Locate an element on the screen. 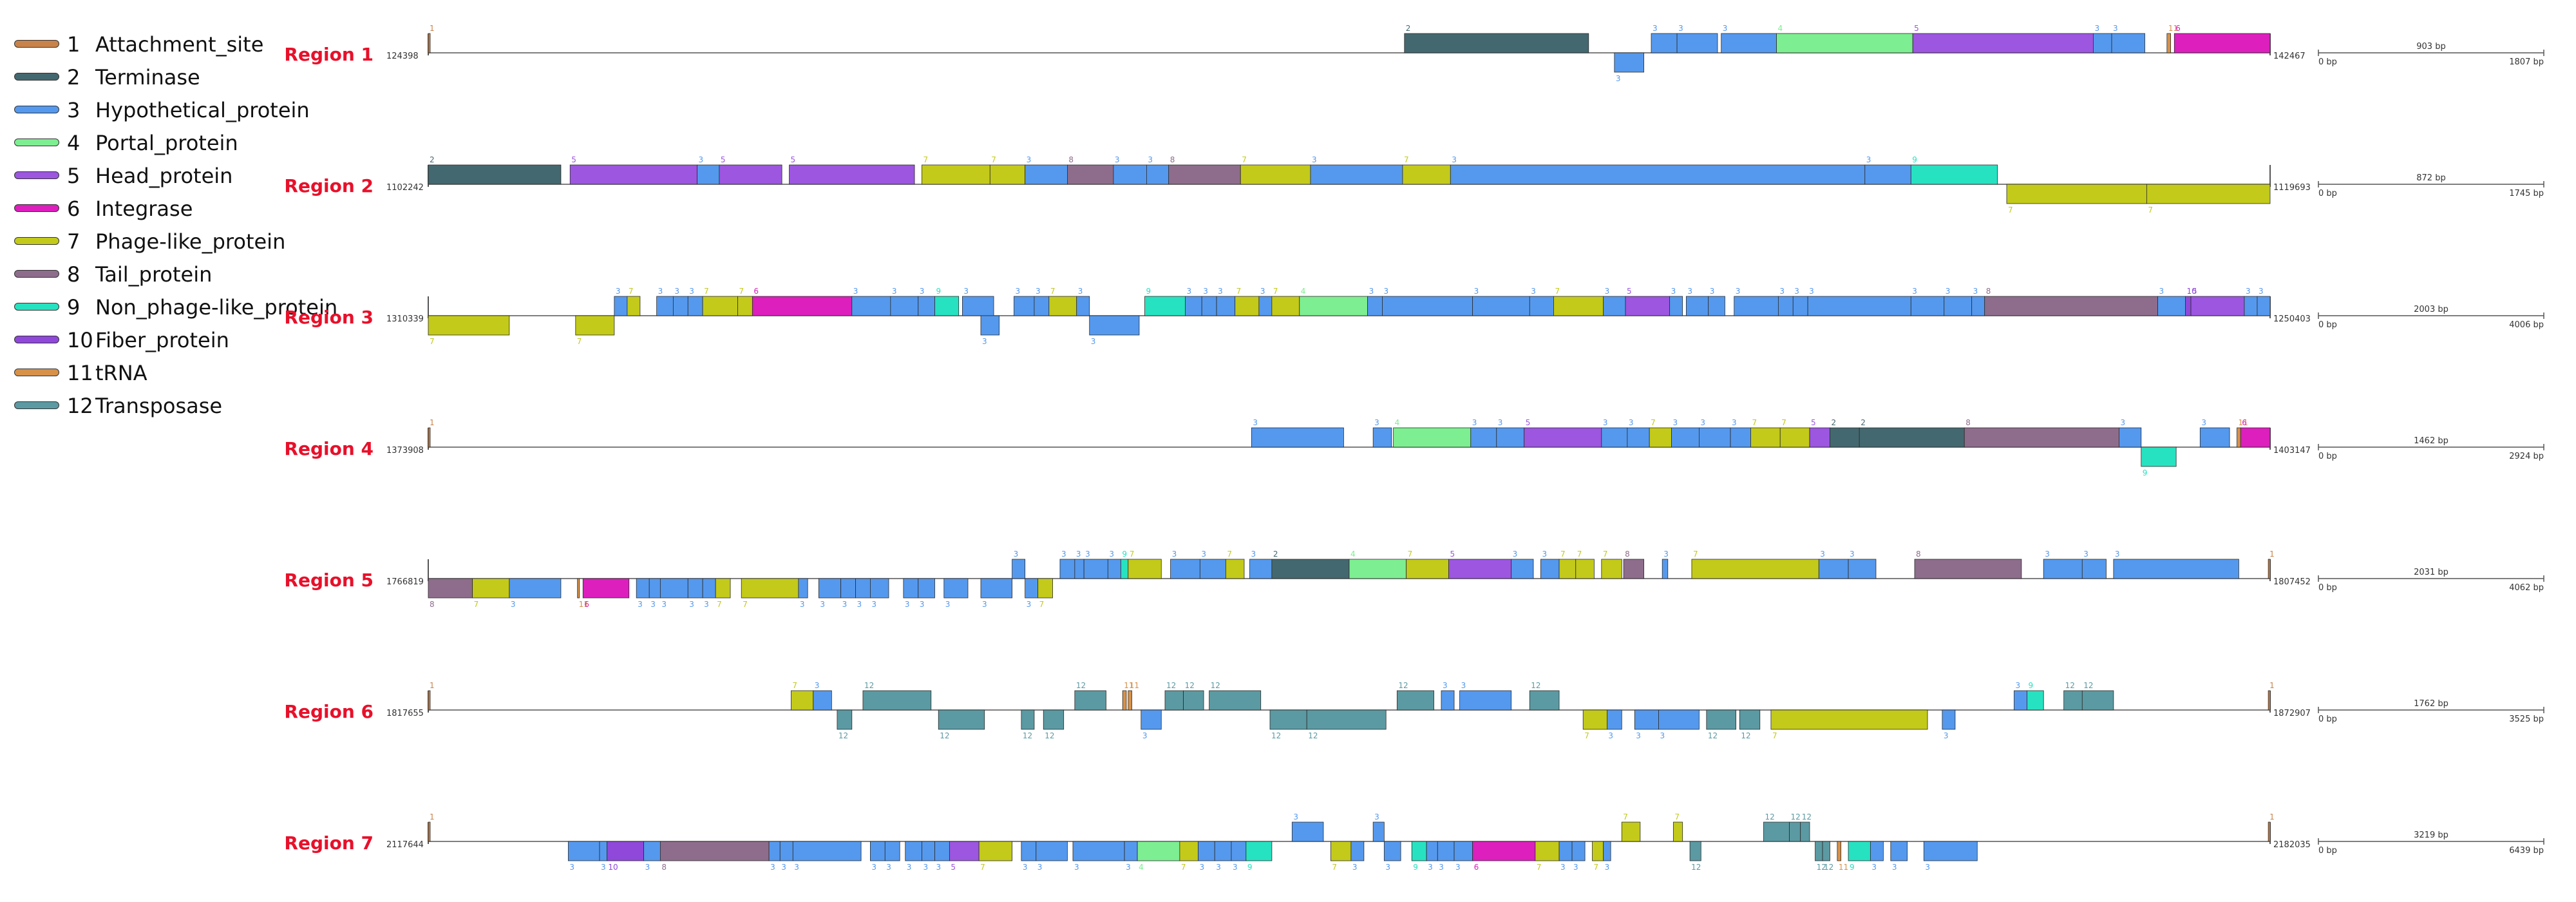 This screenshot has width=2576, height=902. scale-bar-end-label: 4006 bp is located at coordinates (2526, 325).